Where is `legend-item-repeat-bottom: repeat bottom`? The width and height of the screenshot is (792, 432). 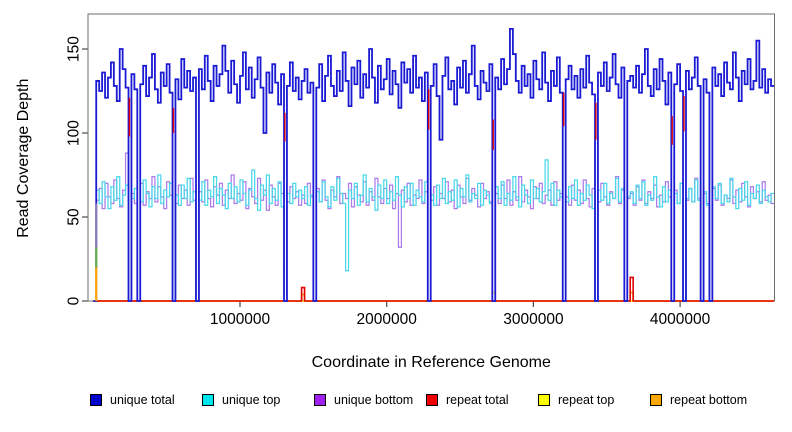 legend-item-repeat-bottom: repeat bottom is located at coordinates (698, 400).